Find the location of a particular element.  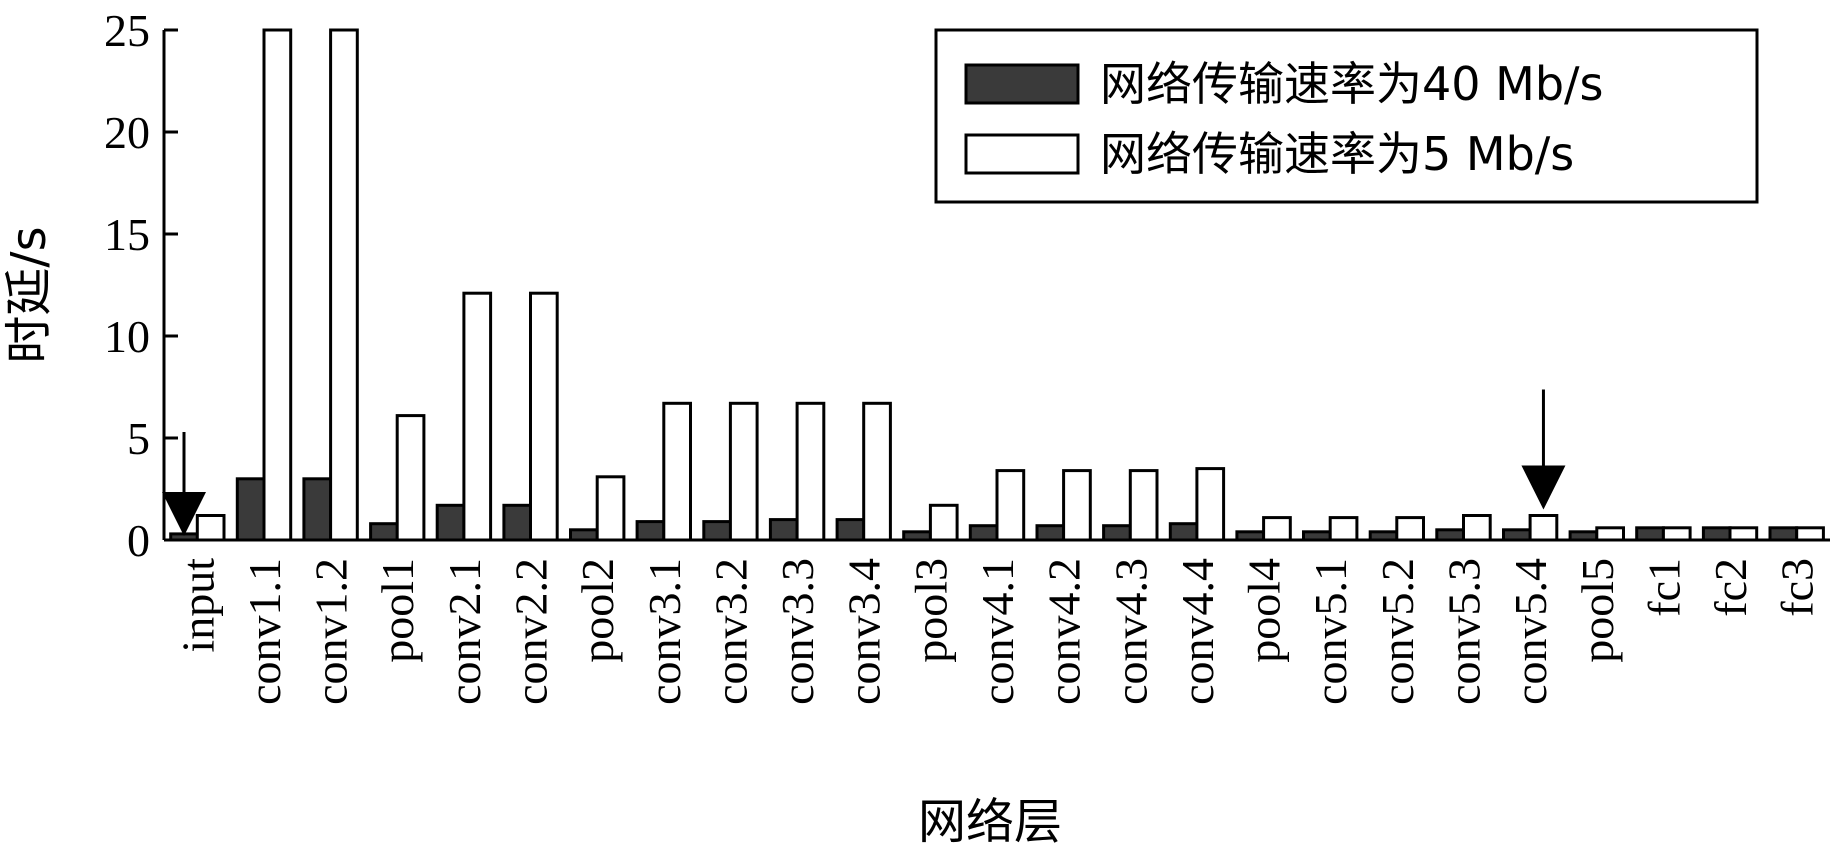

x-tick-label-conv4-2: conv4.2 is located at coordinates (1064, 631).